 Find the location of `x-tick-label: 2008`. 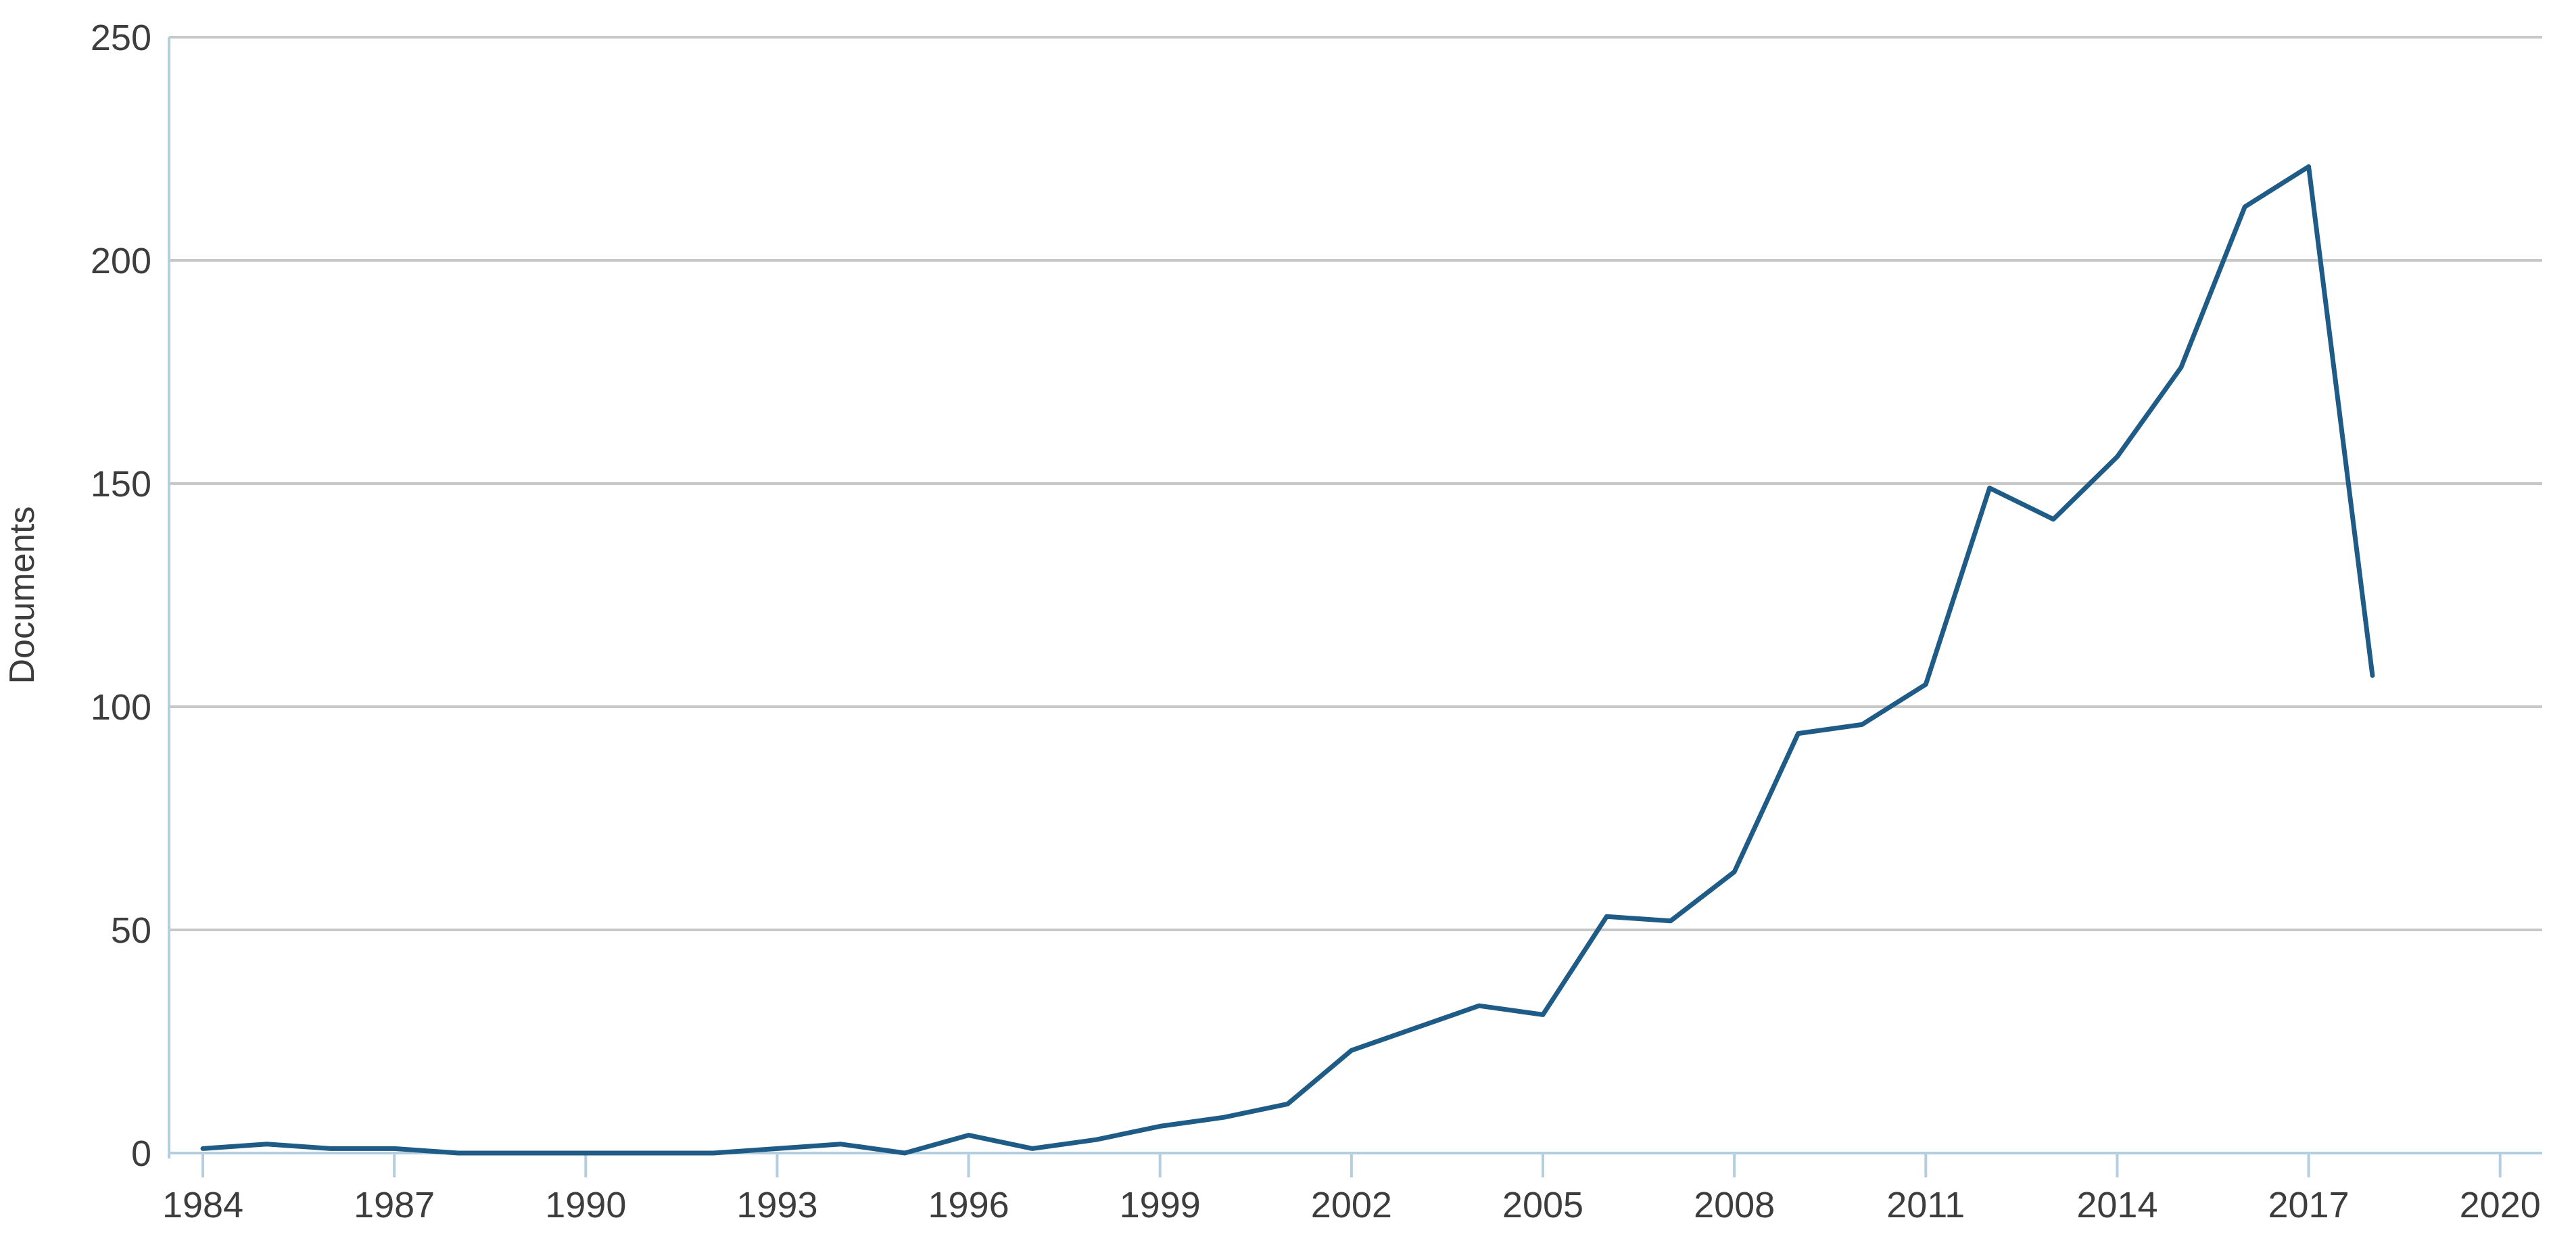

x-tick-label: 2008 is located at coordinates (1734, 1205).